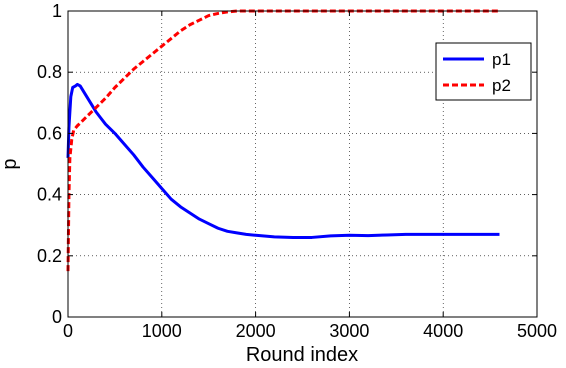 The height and width of the screenshot is (368, 566). Describe the element at coordinates (49, 72) in the screenshot. I see `y-tick-label: 0.8` at that location.